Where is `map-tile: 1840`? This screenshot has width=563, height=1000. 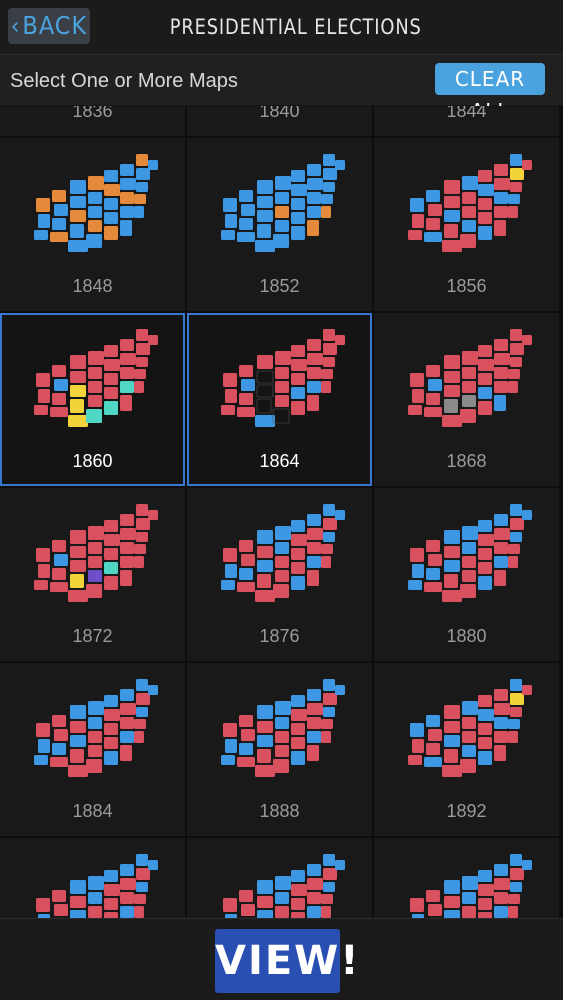 map-tile: 1840 is located at coordinates (279, 121).